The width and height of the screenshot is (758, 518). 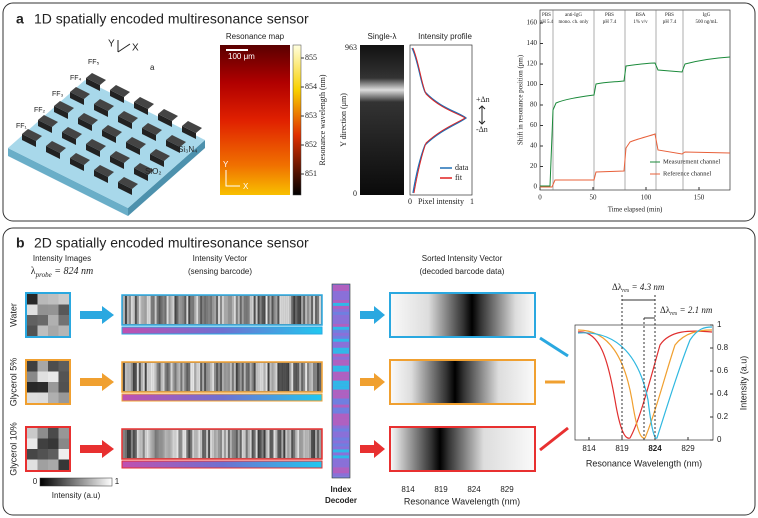 I want to click on flow-arrow, so click(x=372, y=449).